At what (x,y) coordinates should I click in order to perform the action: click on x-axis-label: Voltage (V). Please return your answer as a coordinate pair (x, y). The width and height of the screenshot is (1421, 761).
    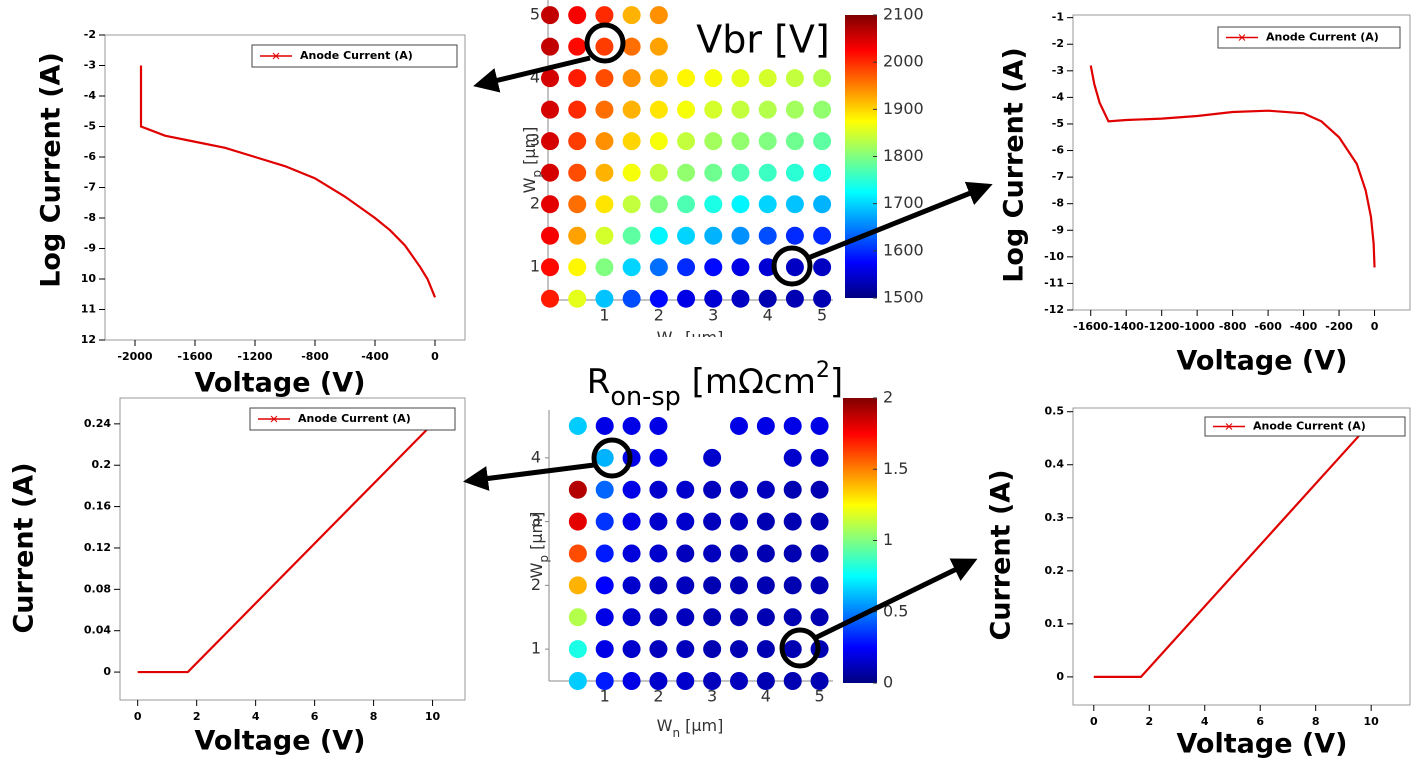
    Looking at the image, I should click on (280, 741).